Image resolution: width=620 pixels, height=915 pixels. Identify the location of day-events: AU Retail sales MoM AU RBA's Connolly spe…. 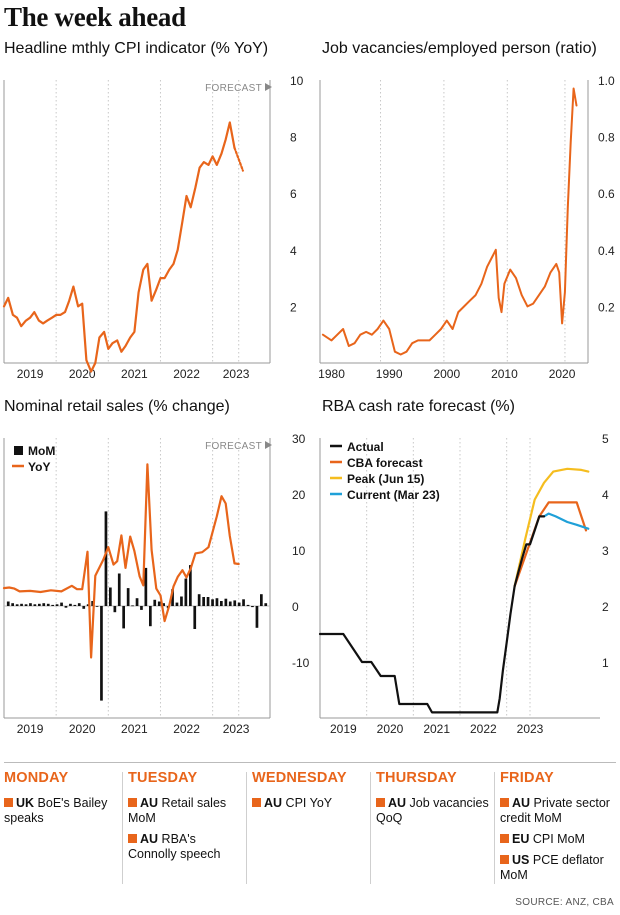
(187, 829).